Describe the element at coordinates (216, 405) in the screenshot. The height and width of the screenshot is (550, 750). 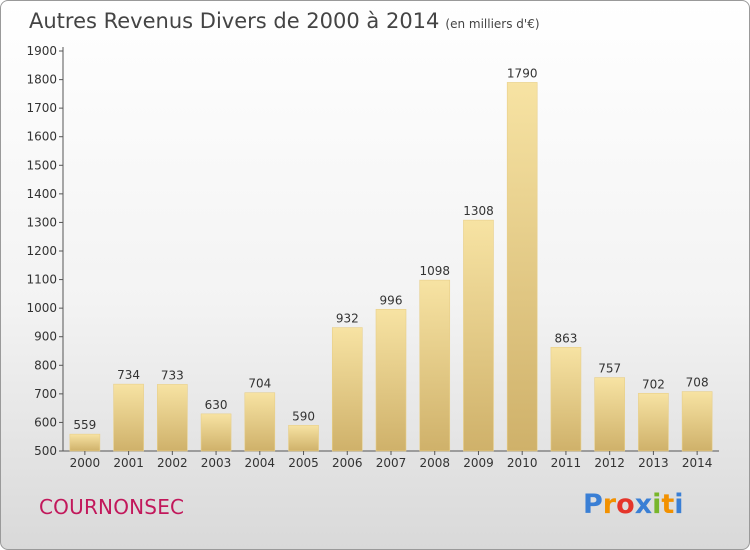
I see `bar-value-label: 630` at that location.